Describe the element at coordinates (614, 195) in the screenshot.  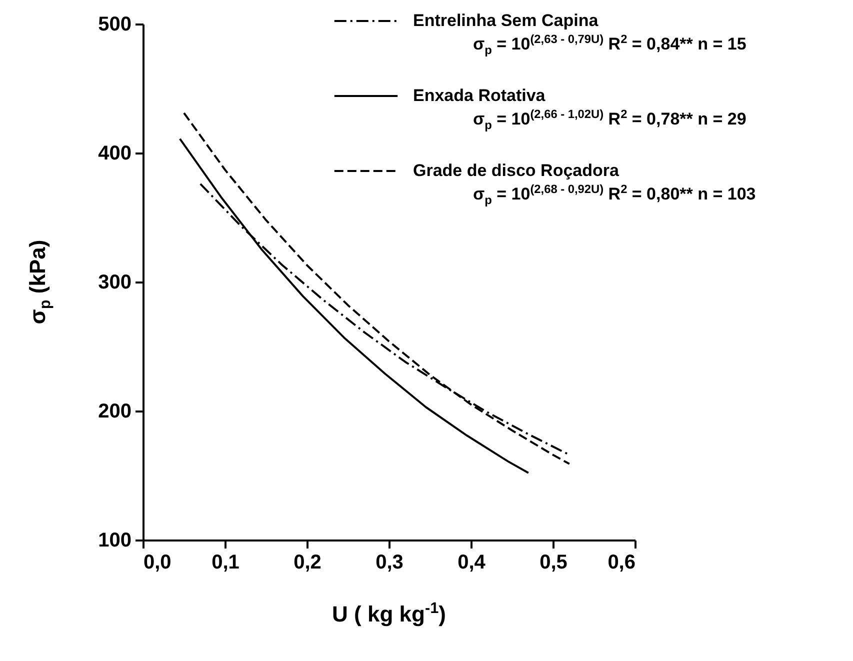
I see `annotation: σ$_{p}$ = 10$^{(2,68 - 0,92U)}$ R$^{2}$ = 0,80** n = 103` at that location.